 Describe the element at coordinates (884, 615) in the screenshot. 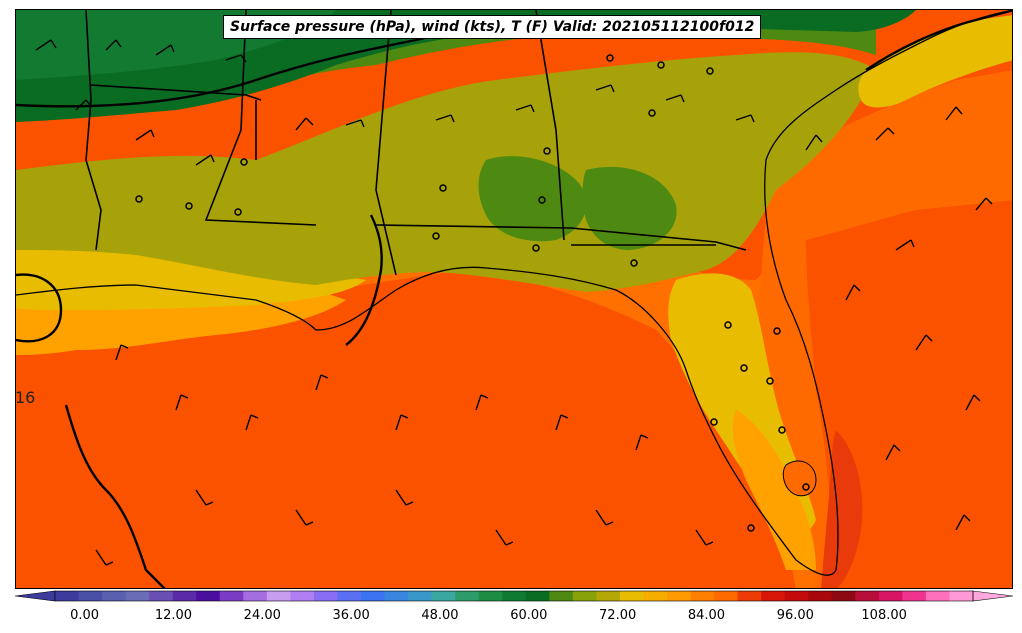

I see `colorbar-tick-label: 108.00` at that location.